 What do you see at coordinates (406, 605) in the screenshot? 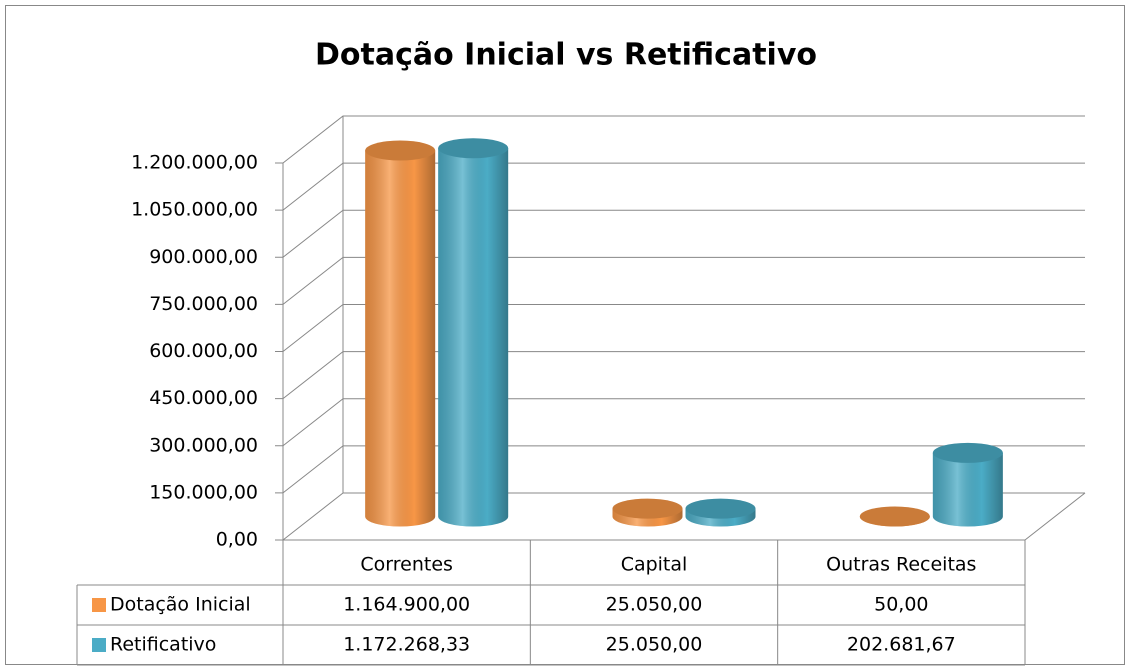
I see `table-value: 1.164.900,00` at bounding box center [406, 605].